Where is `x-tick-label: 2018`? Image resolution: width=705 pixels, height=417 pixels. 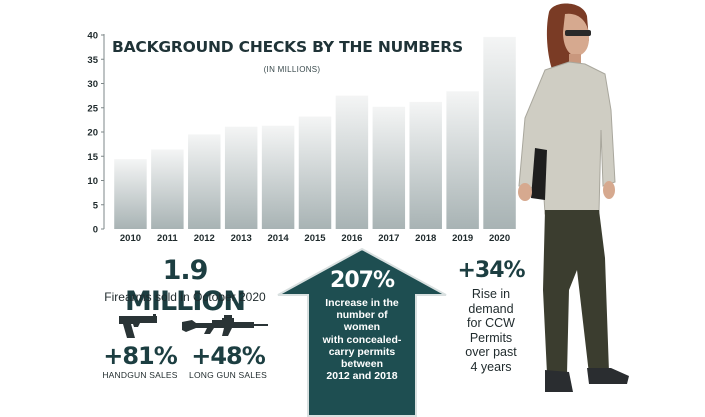
x-tick-label: 2018 is located at coordinates (425, 238).